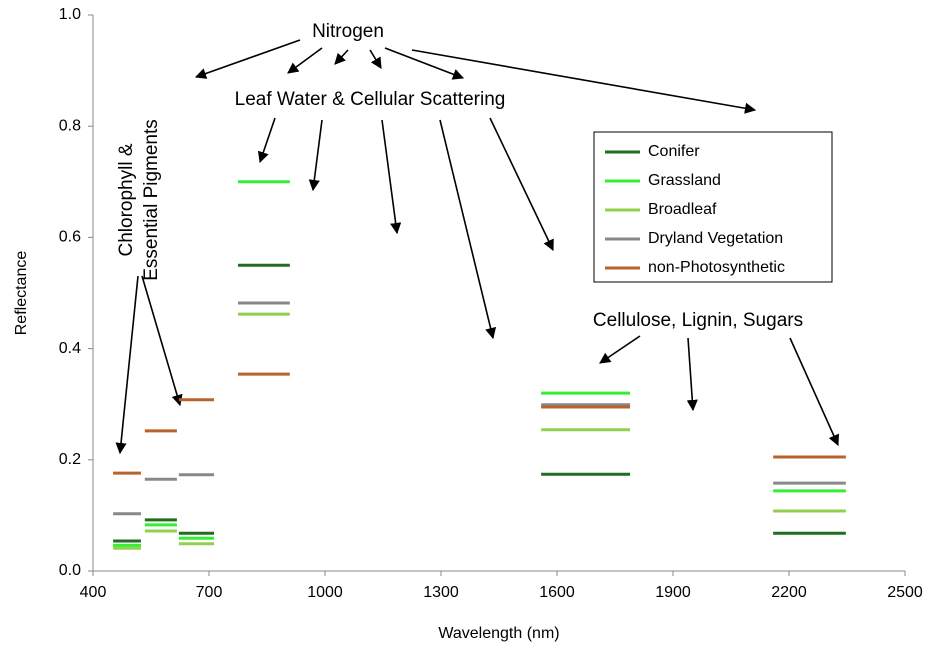 The height and width of the screenshot is (648, 932). What do you see at coordinates (370, 99) in the screenshot?
I see `annotation: Leaf Water & Cellular Scattering` at bounding box center [370, 99].